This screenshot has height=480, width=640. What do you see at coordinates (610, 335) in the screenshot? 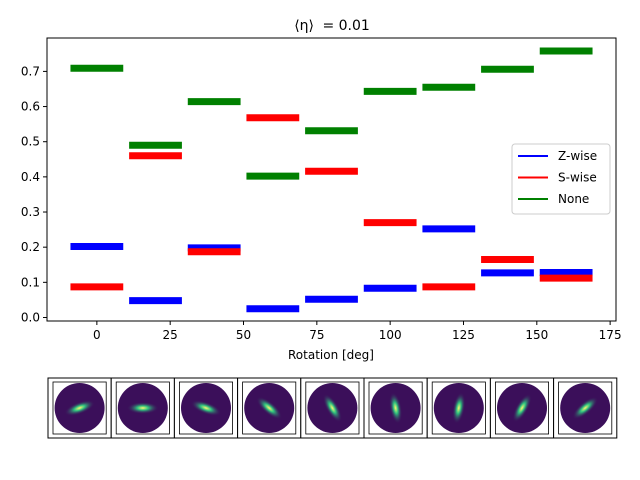
I see `x-tick-label: 175` at bounding box center [610, 335].